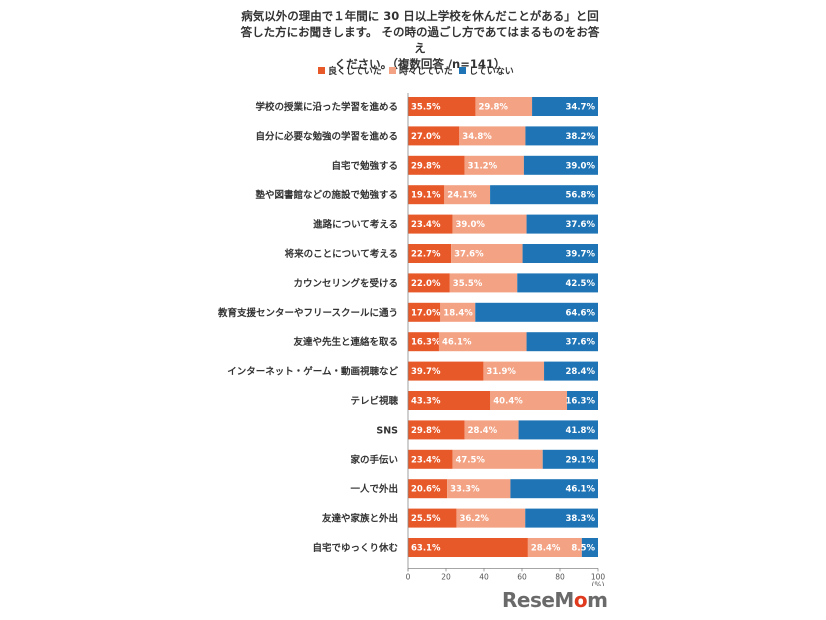 This screenshot has height=620, width=826. I want to click on x-tick-label-4: 60, so click(522, 576).